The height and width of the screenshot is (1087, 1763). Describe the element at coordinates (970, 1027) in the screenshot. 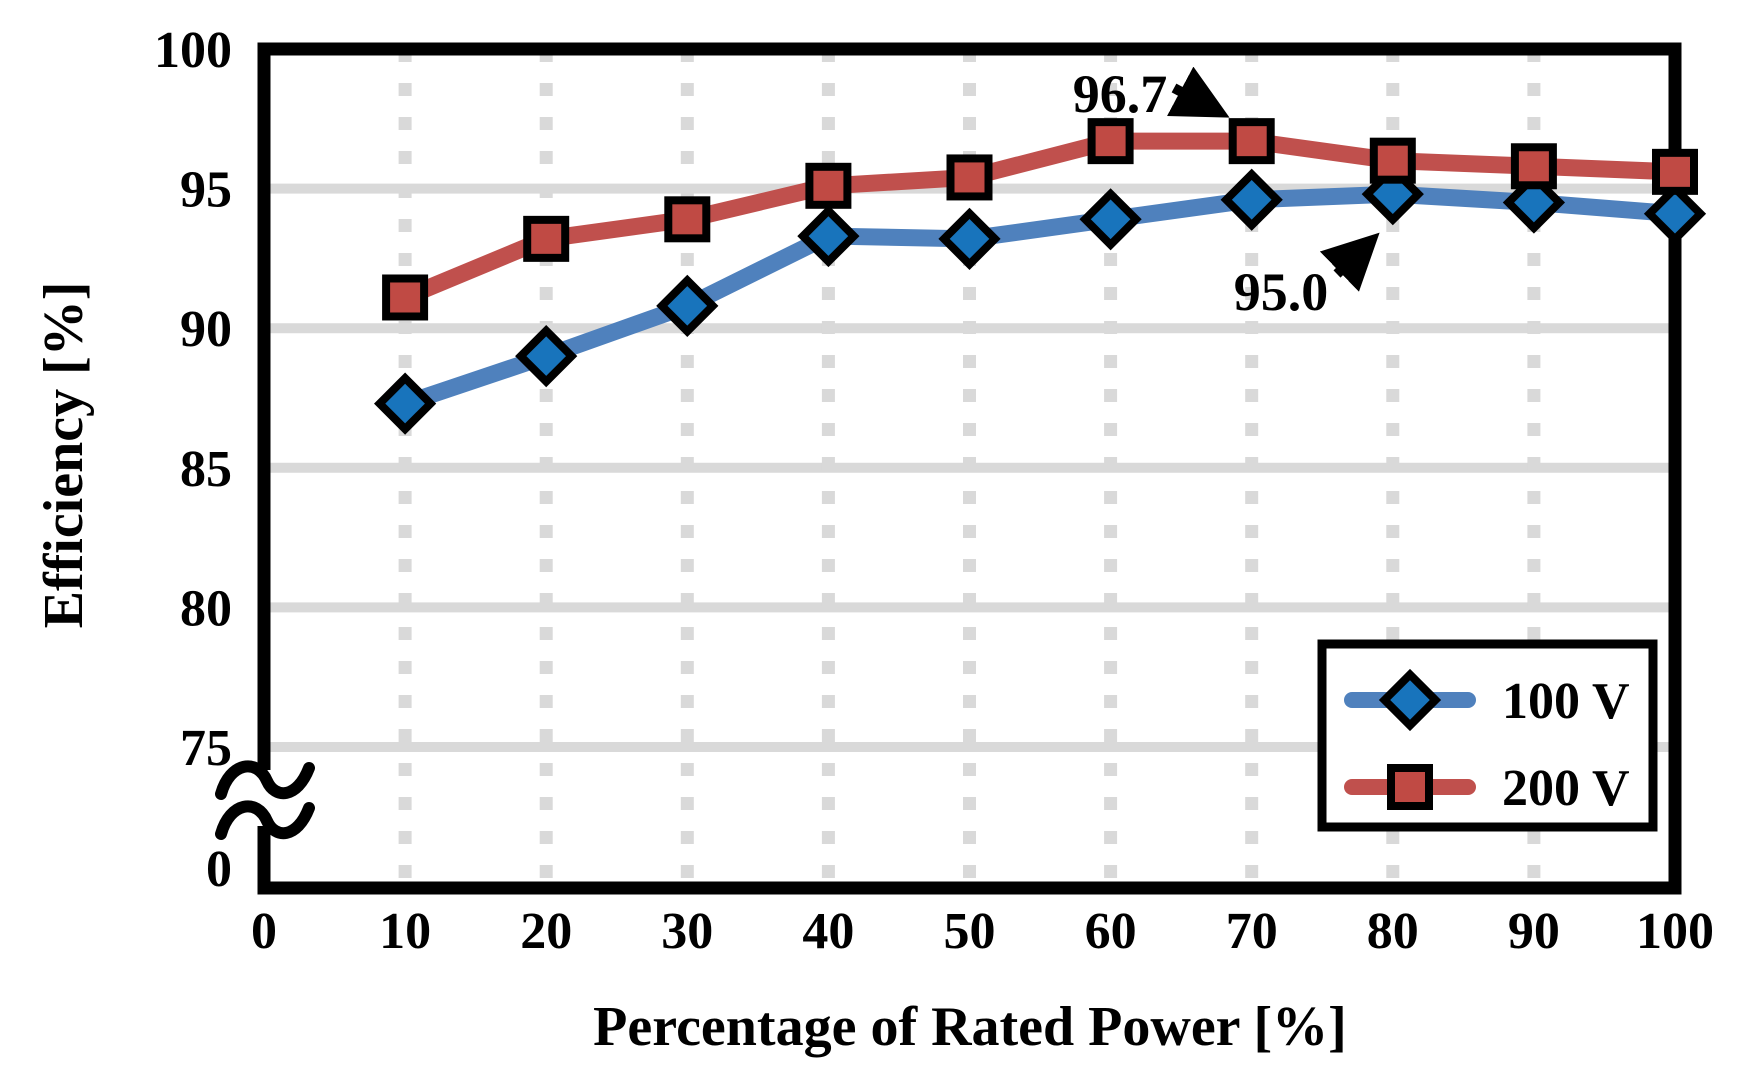

I see `x-axis-title: Percentage of Rated Power [%]` at that location.